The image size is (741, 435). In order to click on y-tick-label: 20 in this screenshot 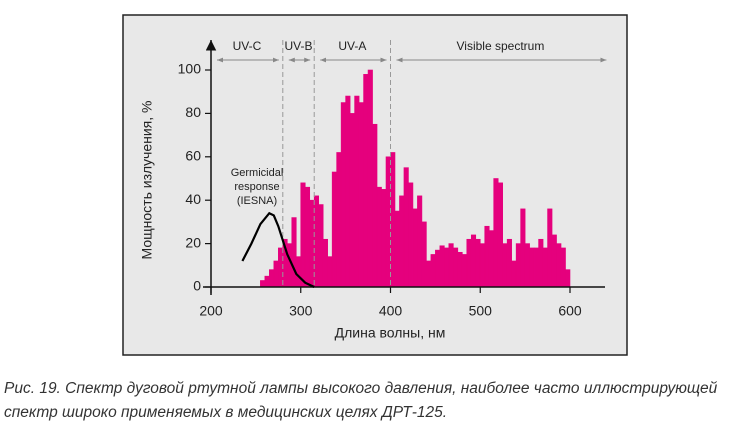, I will do `click(193, 242)`.